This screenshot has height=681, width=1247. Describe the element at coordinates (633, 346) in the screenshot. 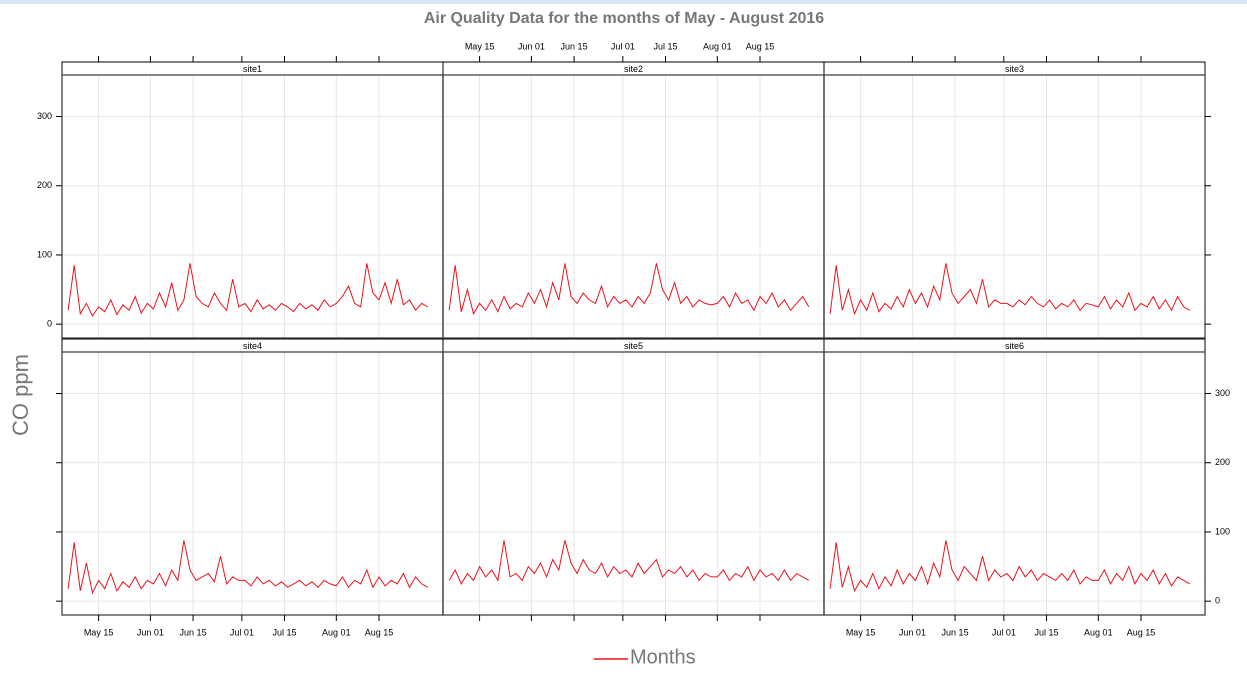

I see `strip-label: site5` at that location.